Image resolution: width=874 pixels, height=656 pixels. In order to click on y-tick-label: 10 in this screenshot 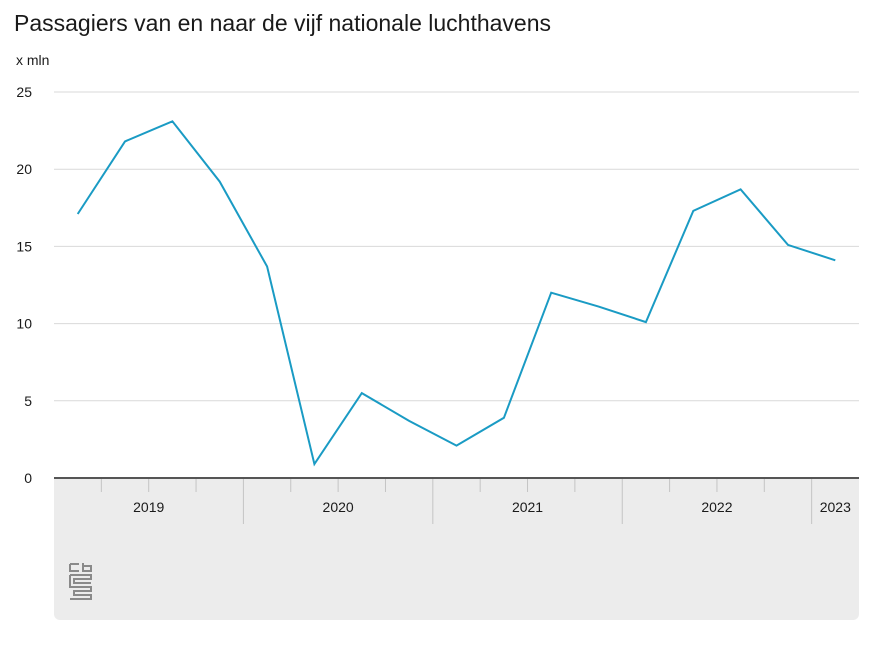, I will do `click(24, 324)`.